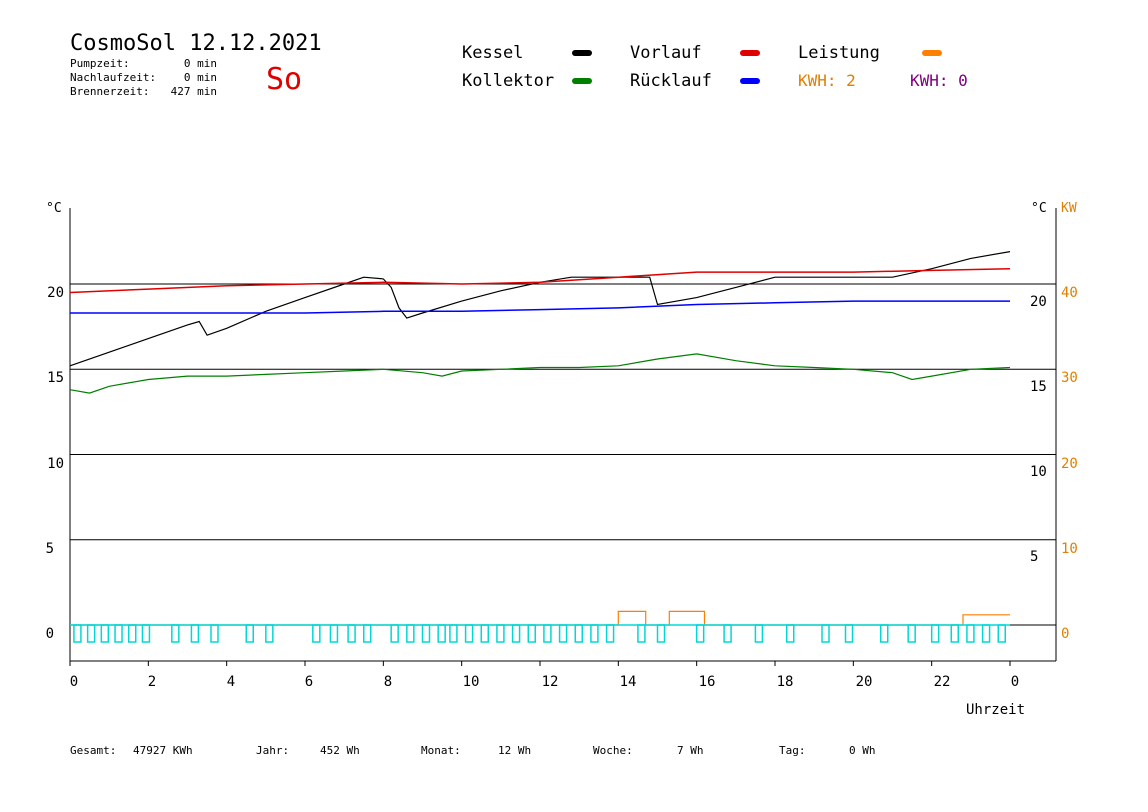 The width and height of the screenshot is (1148, 812). What do you see at coordinates (50, 634) in the screenshot?
I see `left-tick-0: 0` at bounding box center [50, 634].